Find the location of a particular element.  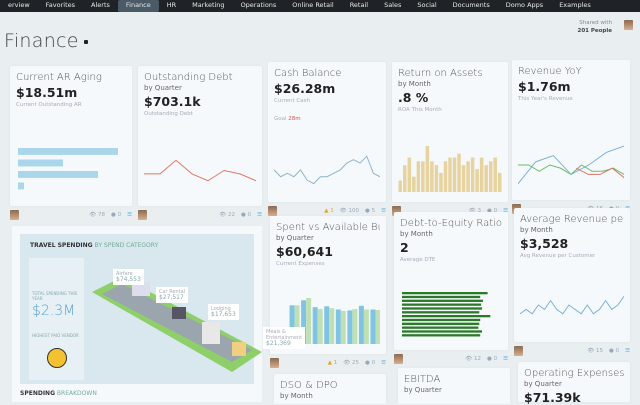

travel-category-tag: Meals & Entertainment $21,369 is located at coordinates (284, 338).